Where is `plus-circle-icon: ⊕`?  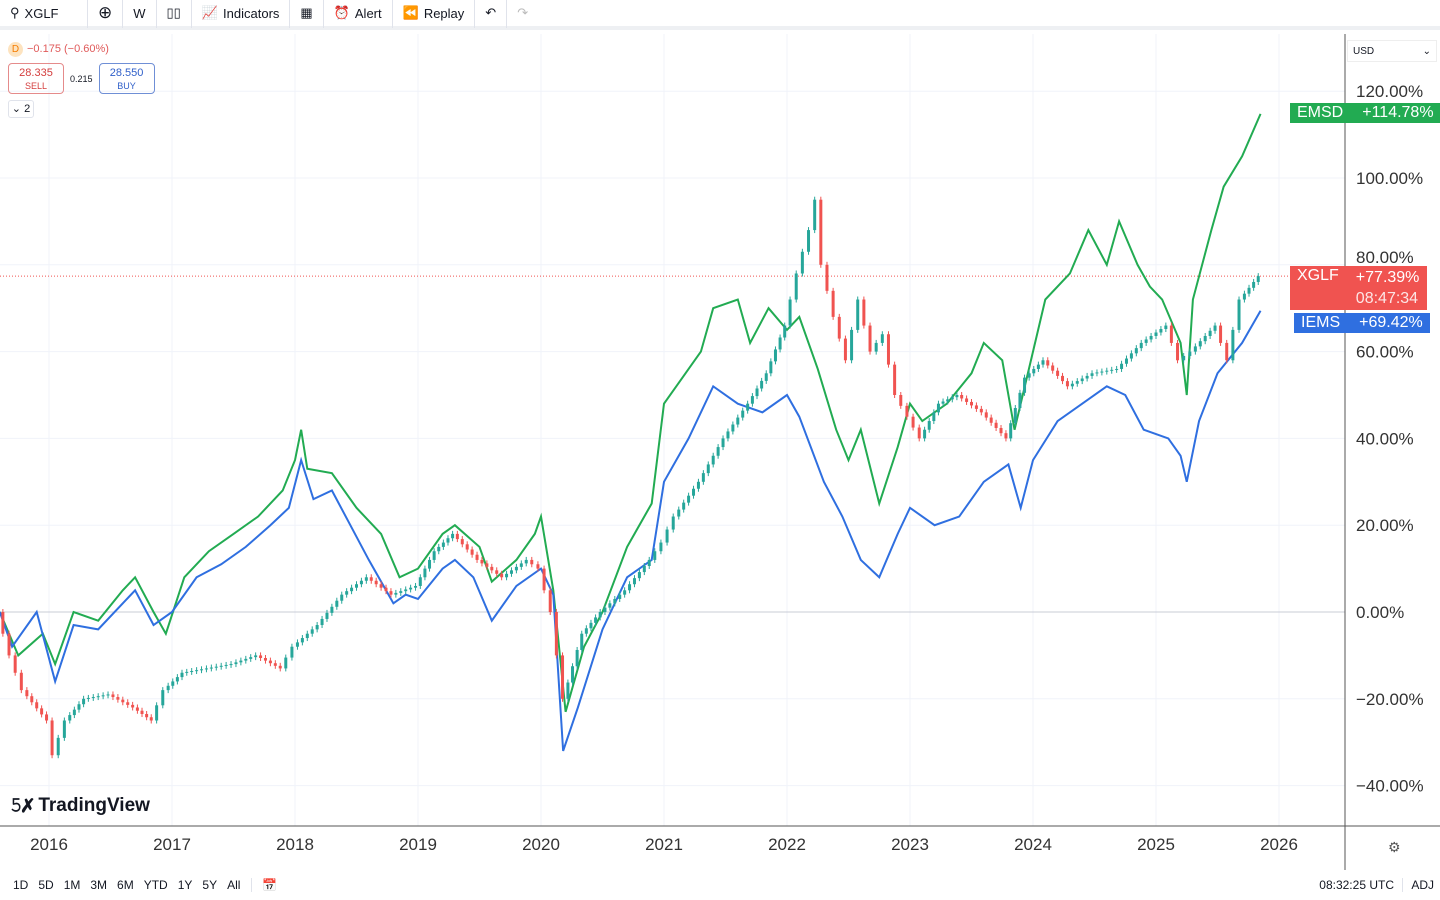
plus-circle-icon: ⊕ is located at coordinates (105, 12).